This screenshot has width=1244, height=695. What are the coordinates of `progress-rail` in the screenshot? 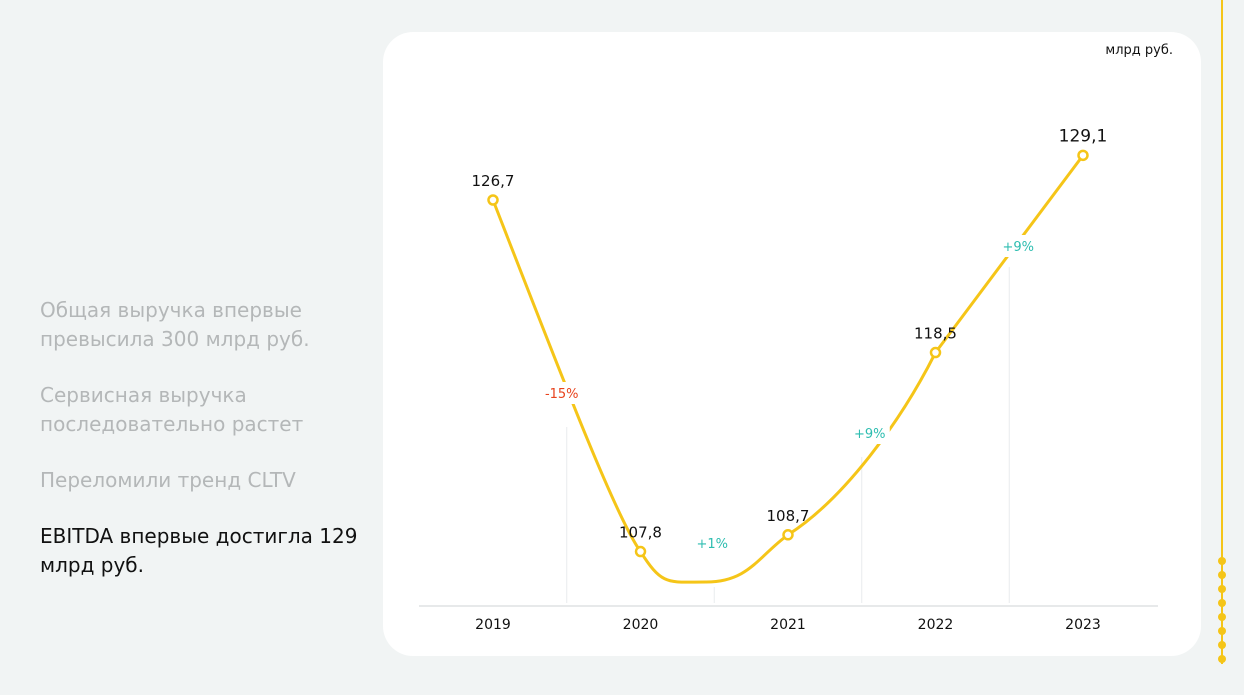 It's located at (1222, 332).